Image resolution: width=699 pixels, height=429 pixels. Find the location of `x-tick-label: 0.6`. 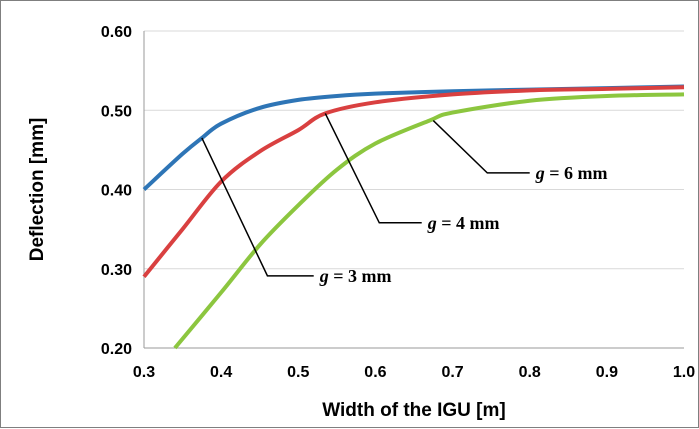

x-tick-label: 0.6 is located at coordinates (375, 372).